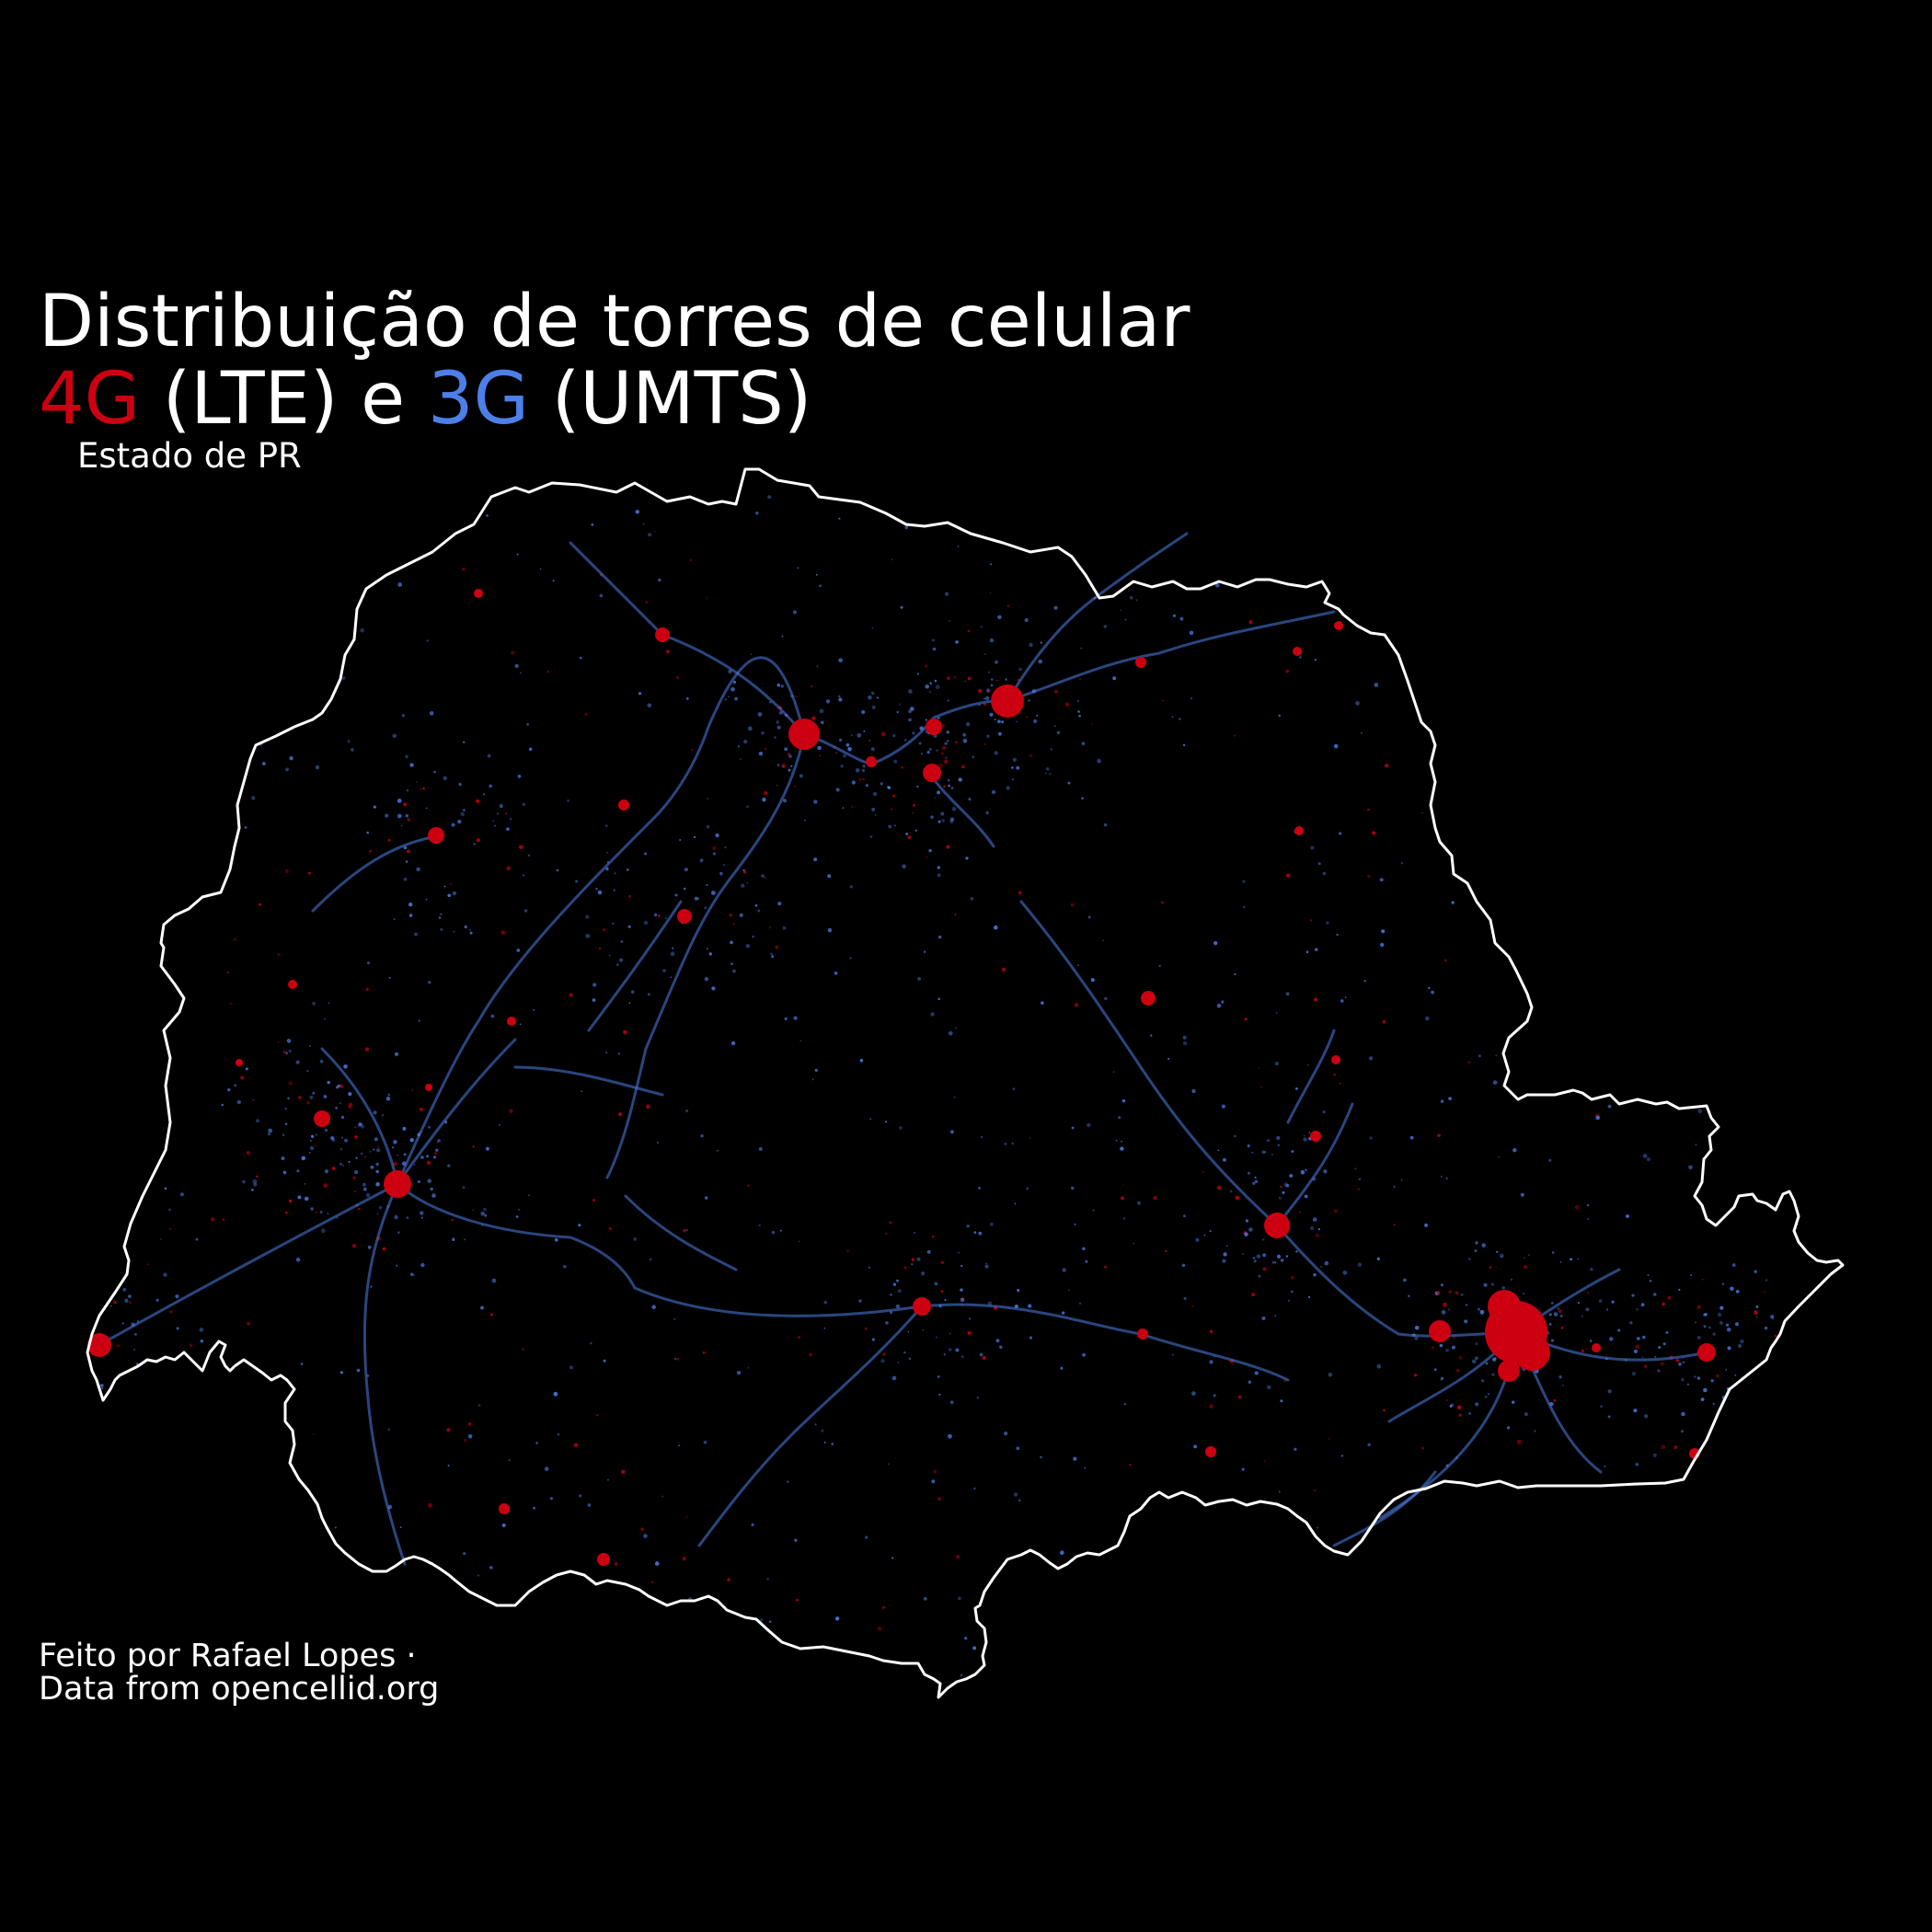  What do you see at coordinates (90, 399) in the screenshot?
I see `lte-label: 4G` at bounding box center [90, 399].